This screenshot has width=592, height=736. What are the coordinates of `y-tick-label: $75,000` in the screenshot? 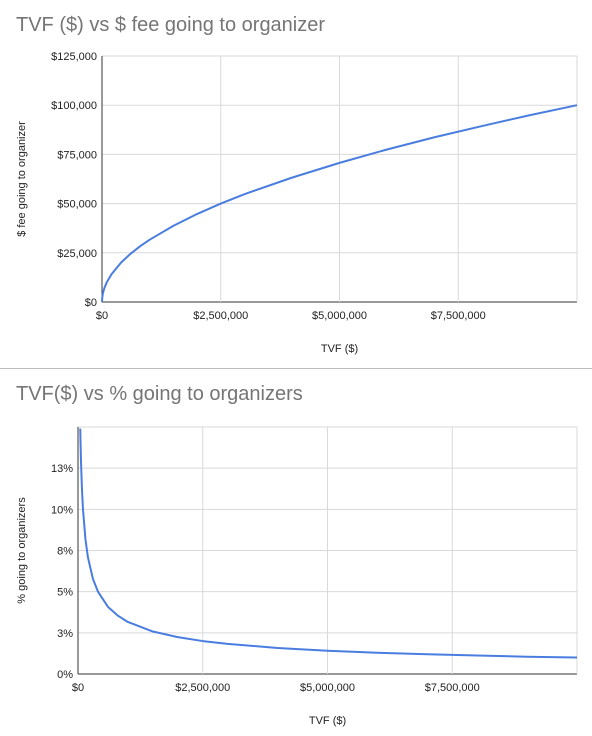 It's located at (77, 155).